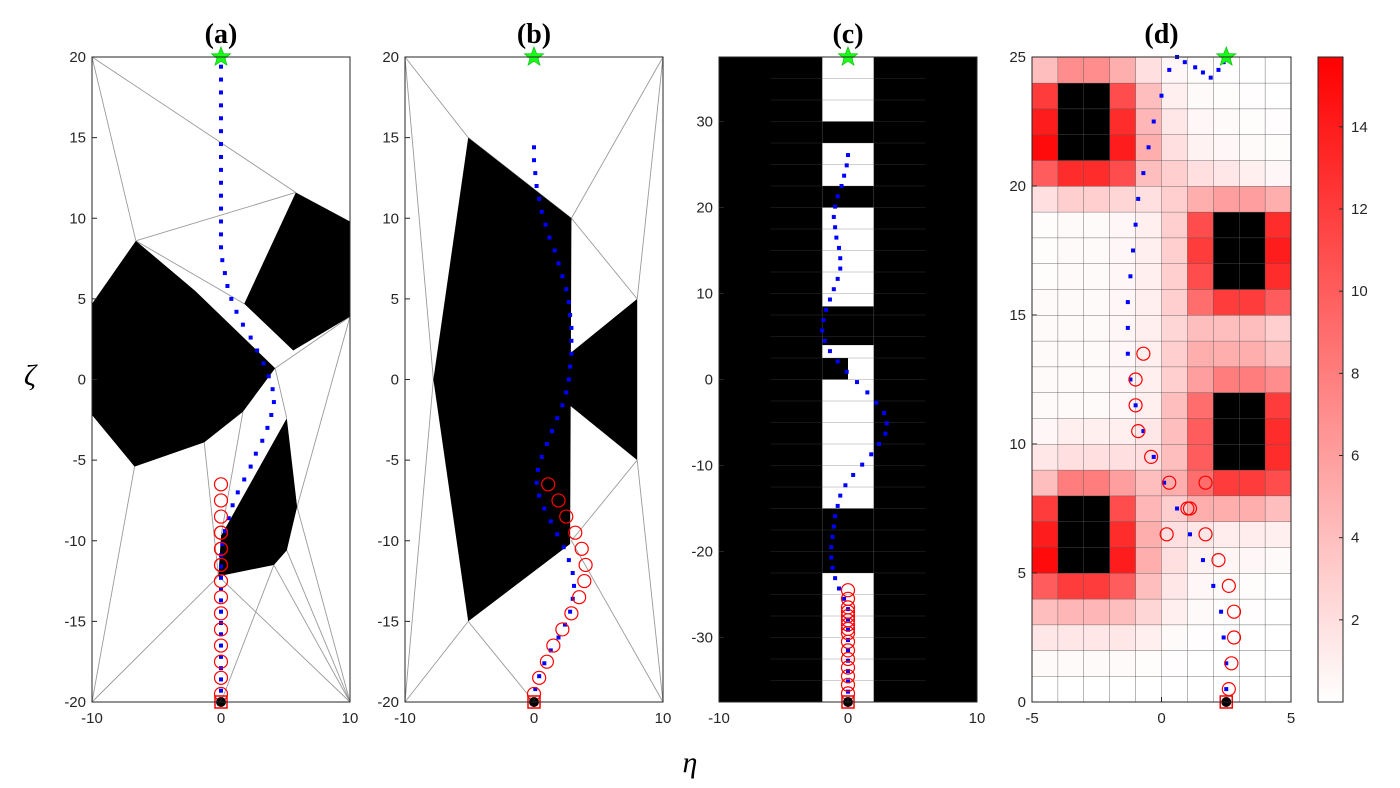 The width and height of the screenshot is (1400, 788). What do you see at coordinates (719, 718) in the screenshot?
I see `x-tick-label: -10` at bounding box center [719, 718].